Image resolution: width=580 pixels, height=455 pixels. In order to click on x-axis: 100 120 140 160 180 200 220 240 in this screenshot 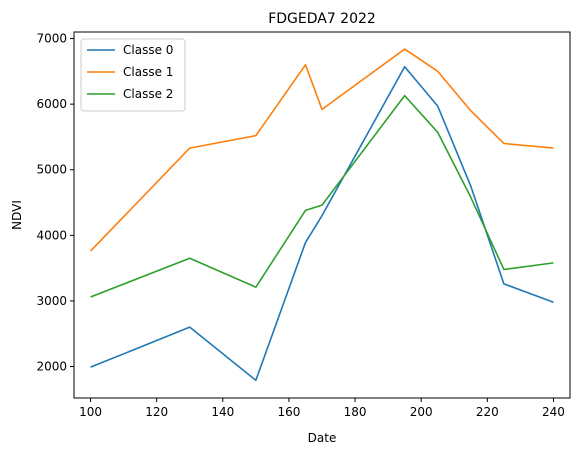, I will do `click(322, 408)`.